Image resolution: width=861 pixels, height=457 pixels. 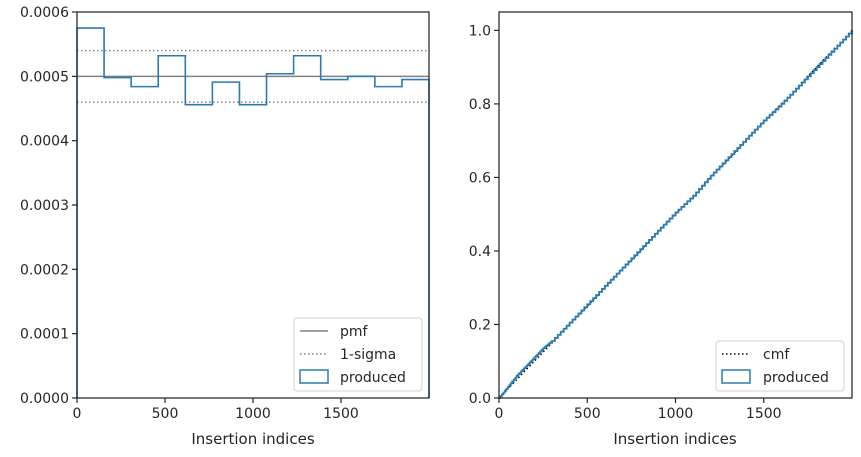 I want to click on pmf-y-tick-label: 0.0006, so click(x=44, y=13).